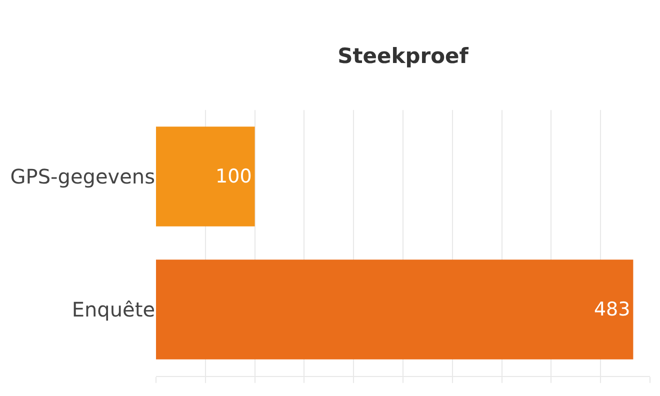 The width and height of the screenshot is (660, 396). What do you see at coordinates (612, 309) in the screenshot?
I see `data-label: 483` at bounding box center [612, 309].